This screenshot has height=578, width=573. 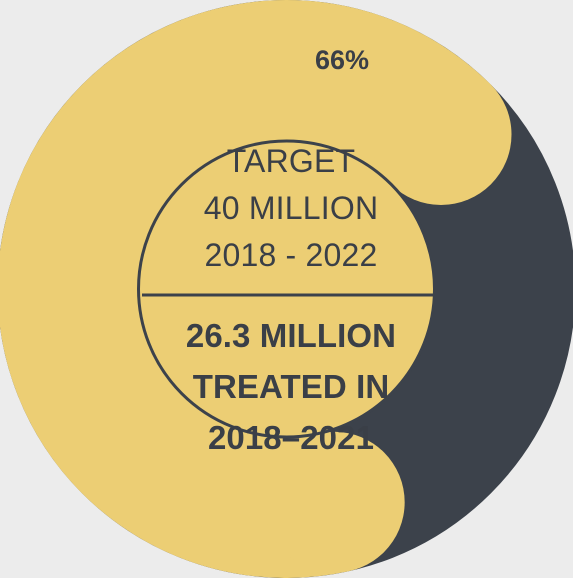 I want to click on result-treated: TREATED IN, so click(x=291, y=386).